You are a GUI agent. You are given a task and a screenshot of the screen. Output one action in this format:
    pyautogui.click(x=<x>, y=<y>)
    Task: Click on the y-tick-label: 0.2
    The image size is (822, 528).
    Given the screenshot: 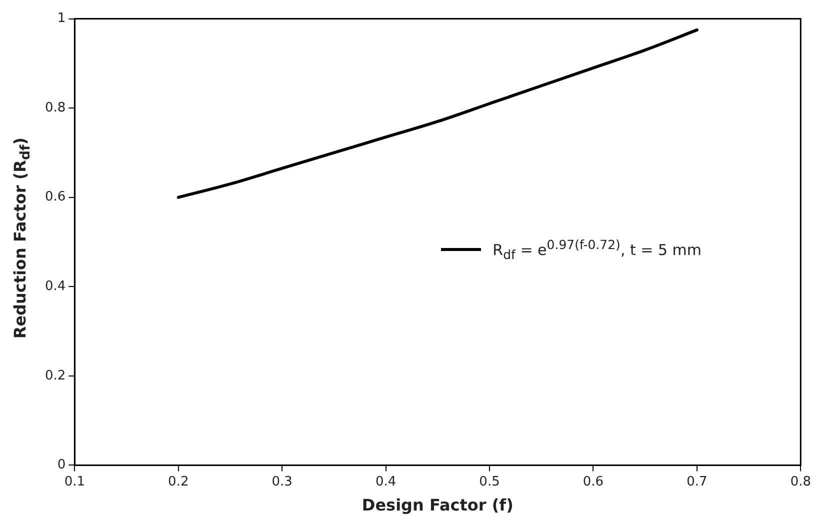 What is the action you would take?
    pyautogui.click(x=55, y=376)
    